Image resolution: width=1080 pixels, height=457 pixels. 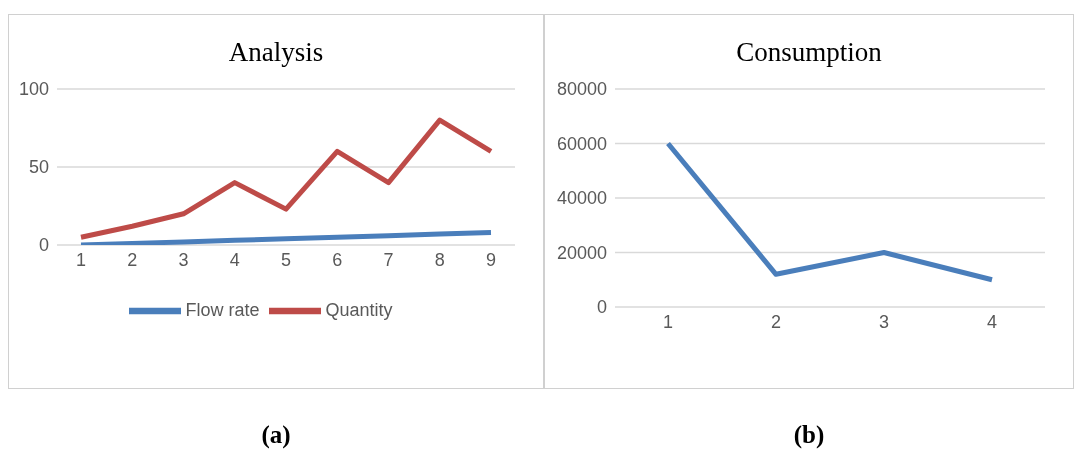 I want to click on y-tick-label: 60000, so click(x=581, y=143).